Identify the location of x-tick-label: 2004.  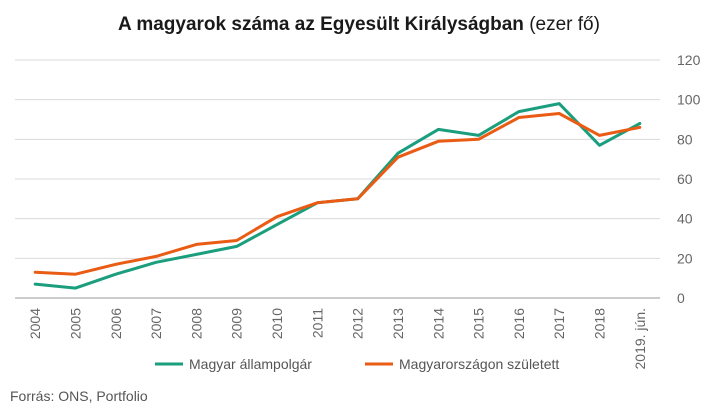
(35, 323).